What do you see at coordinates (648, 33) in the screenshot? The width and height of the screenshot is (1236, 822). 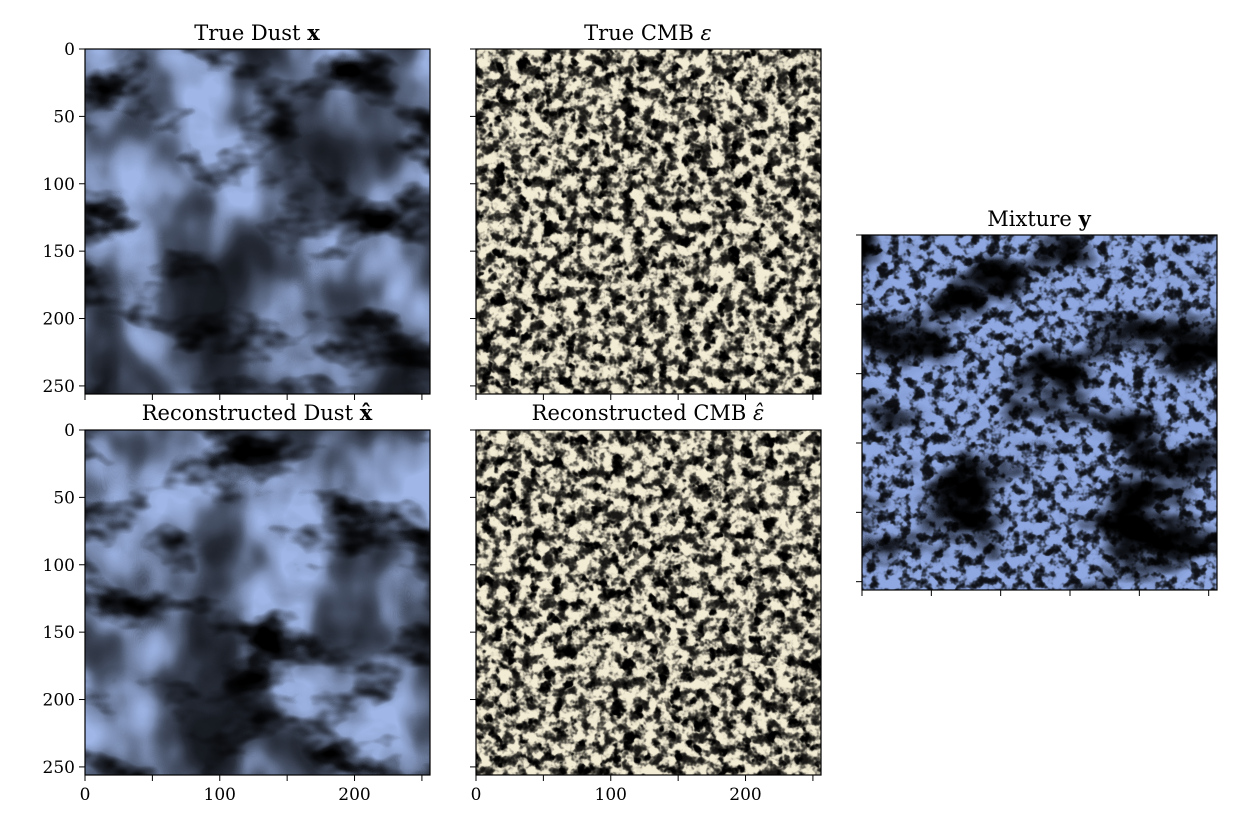 I see `panel-title: True CMB ε` at bounding box center [648, 33].